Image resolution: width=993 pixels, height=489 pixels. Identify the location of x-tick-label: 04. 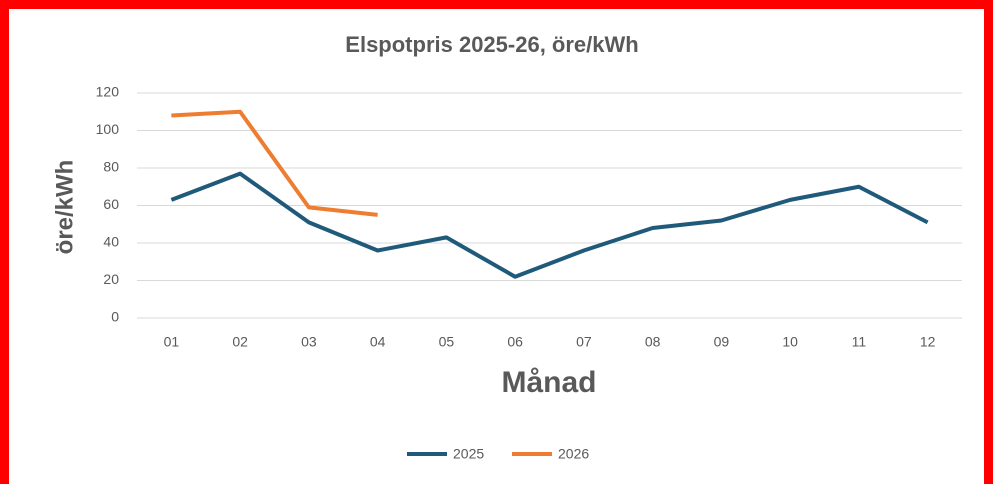
(378, 342).